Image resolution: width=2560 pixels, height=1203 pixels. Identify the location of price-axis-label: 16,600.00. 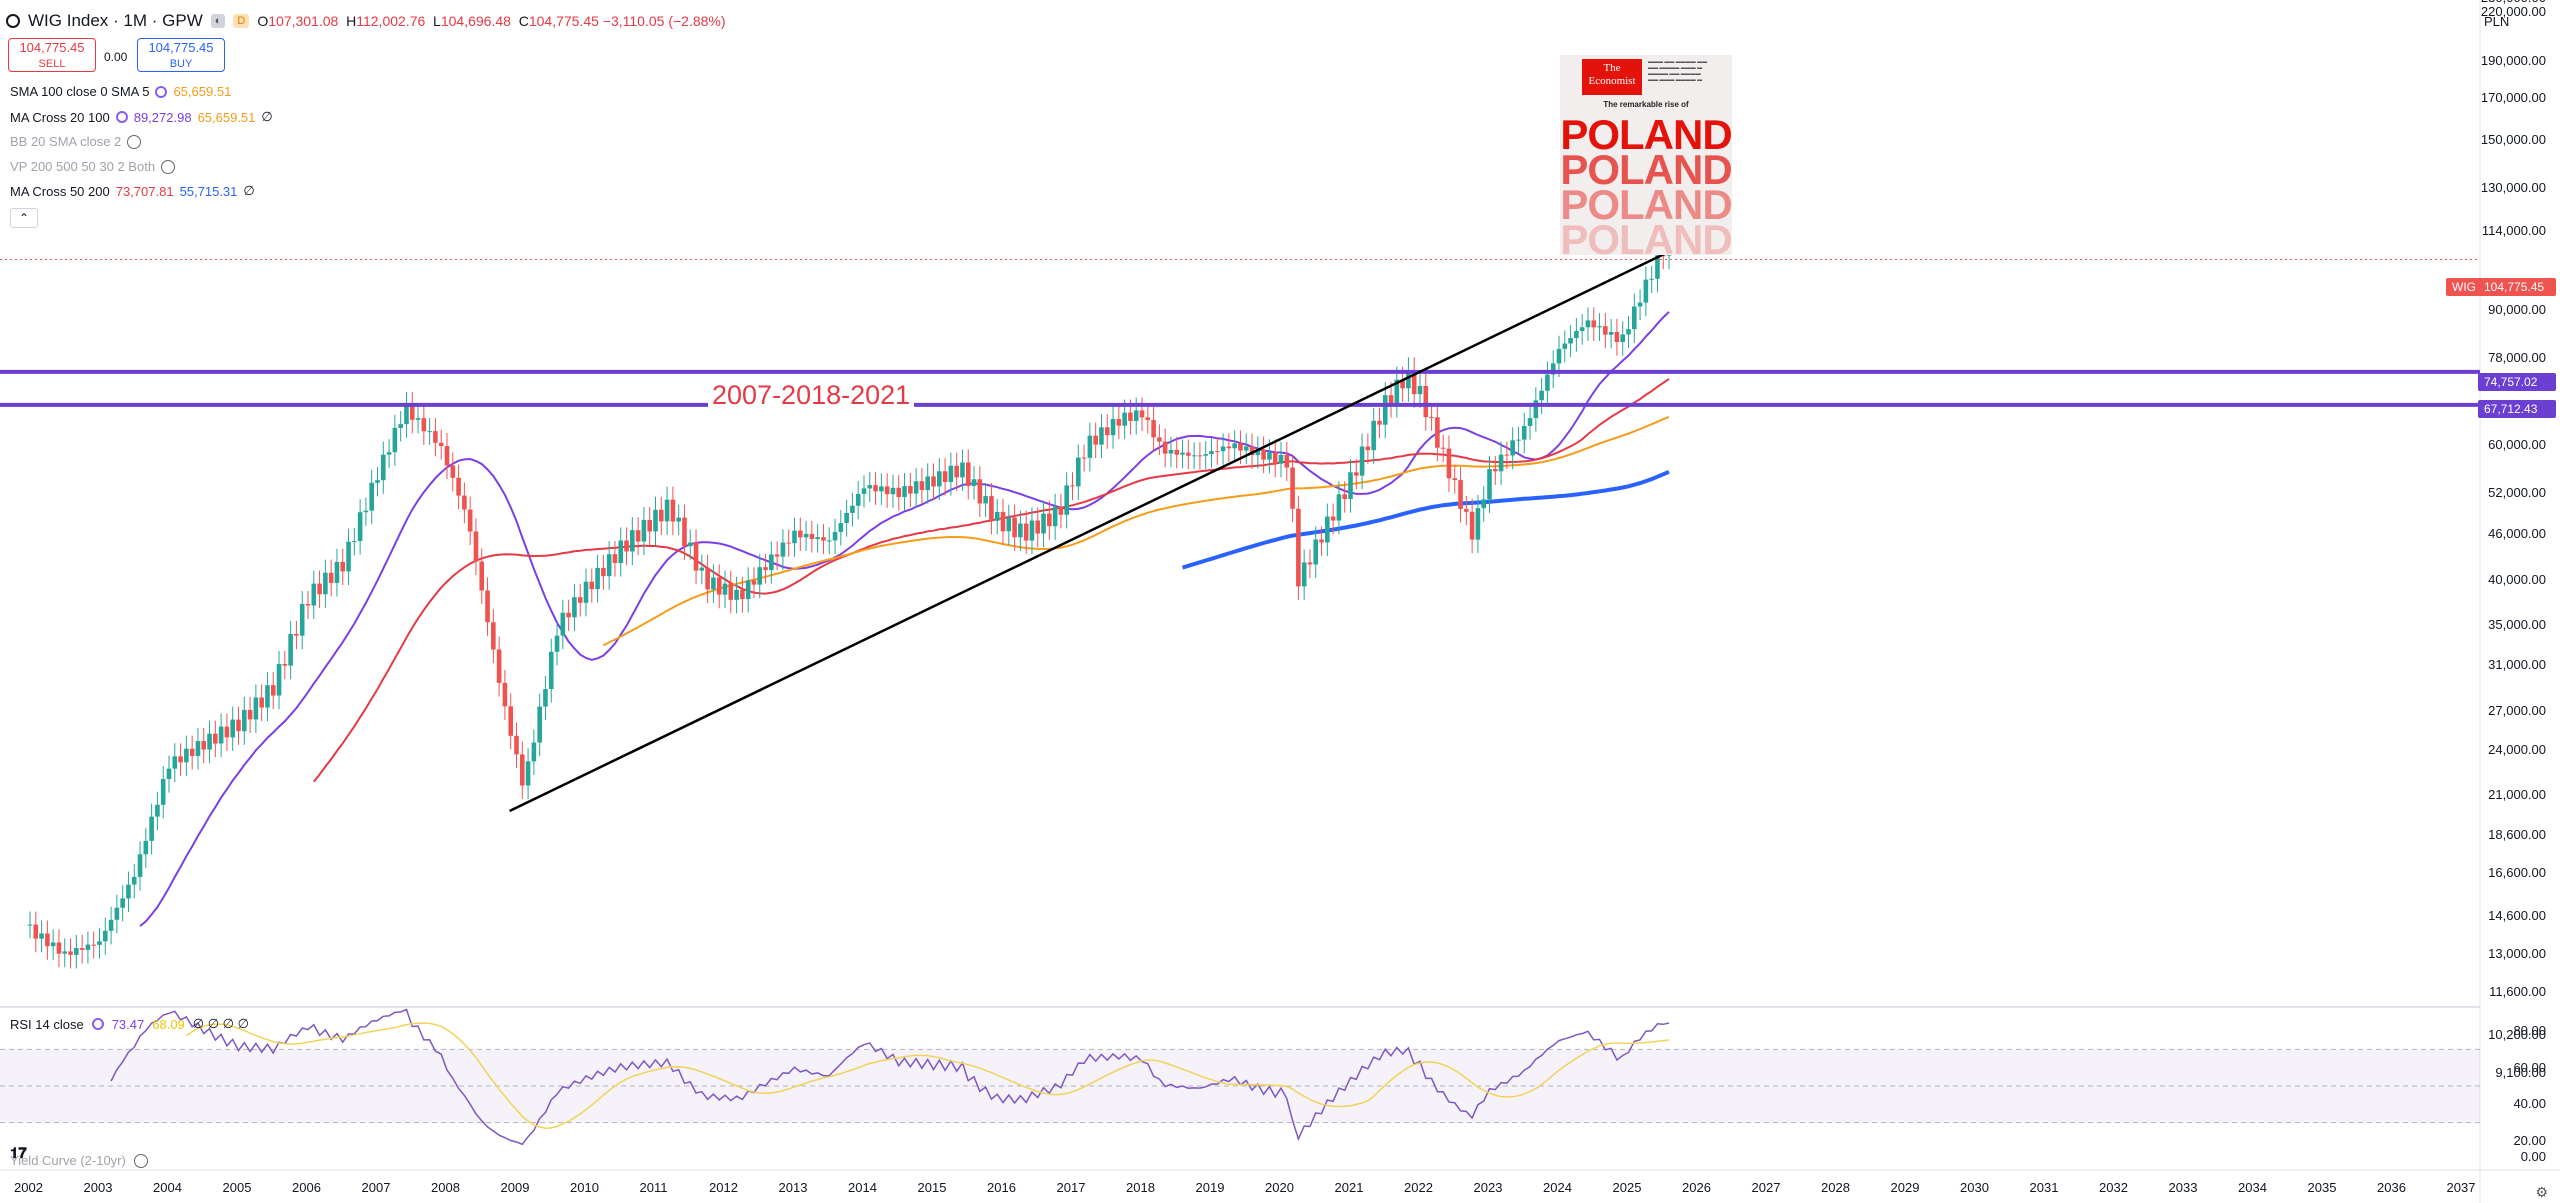
(2517, 872).